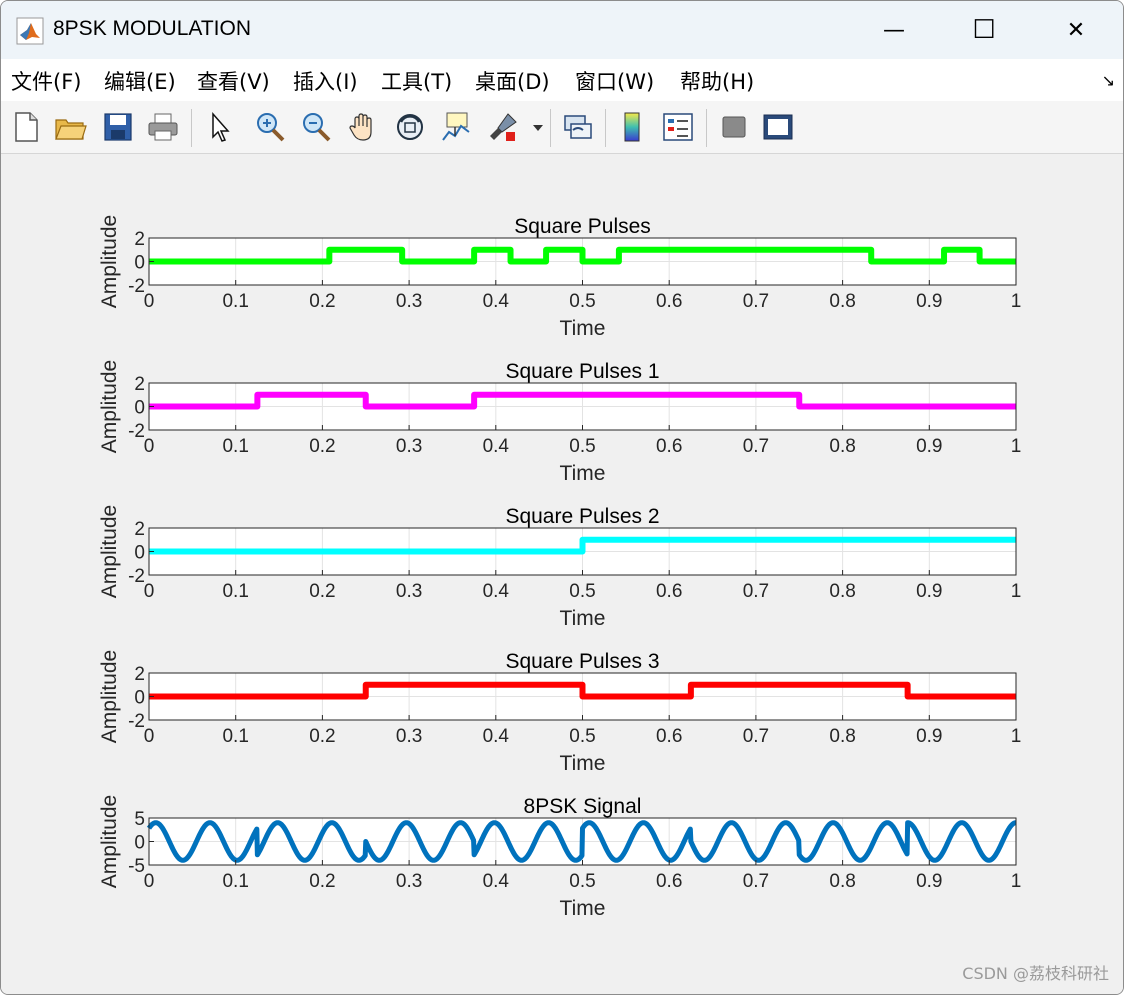 The width and height of the screenshot is (1124, 995). Describe the element at coordinates (633, 127) in the screenshot. I see `colorbar-icon` at that location.